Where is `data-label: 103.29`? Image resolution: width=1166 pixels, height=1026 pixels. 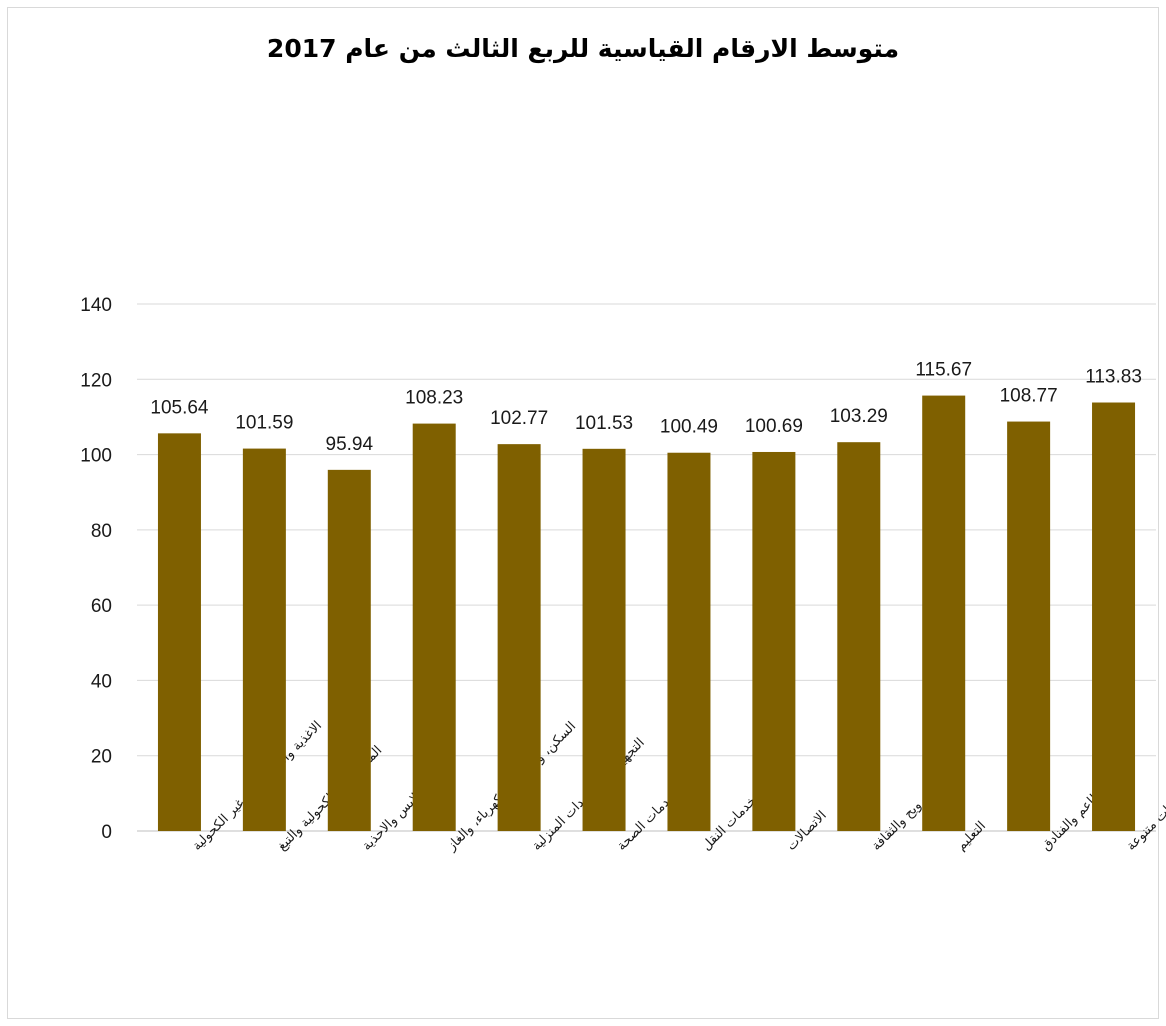 data-label: 103.29 is located at coordinates (859, 416).